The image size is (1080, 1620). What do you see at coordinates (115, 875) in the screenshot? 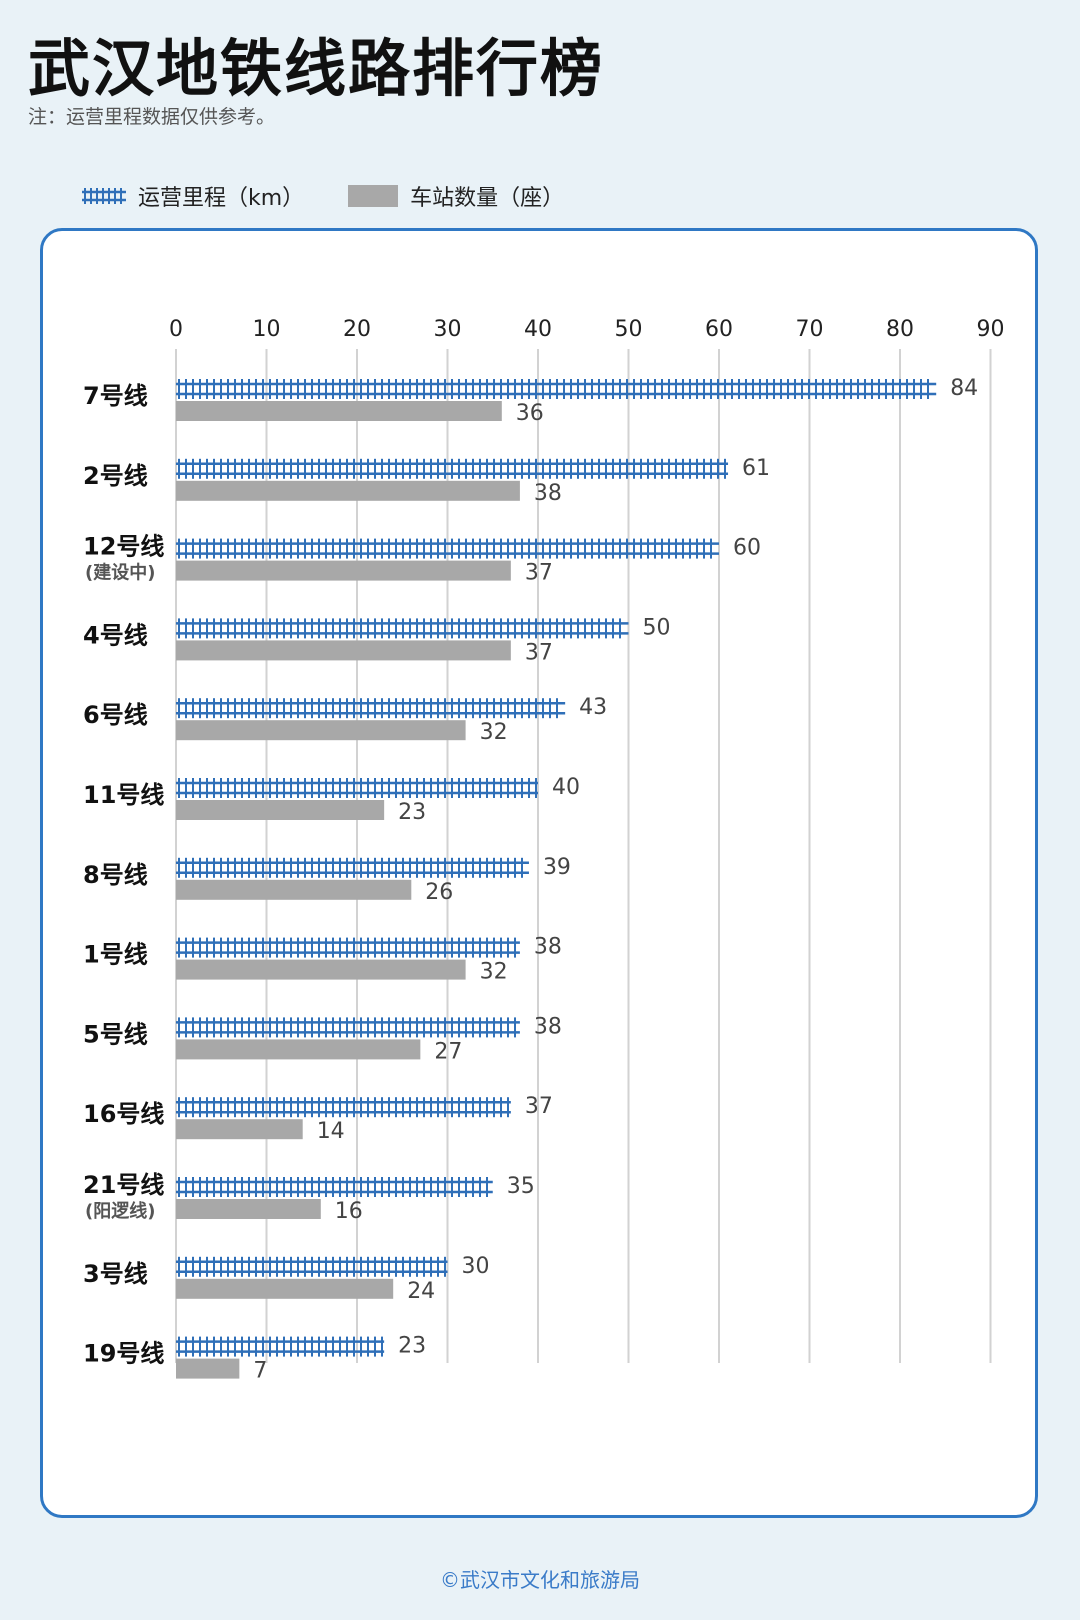
I see `category-label: 8号线` at bounding box center [115, 875].